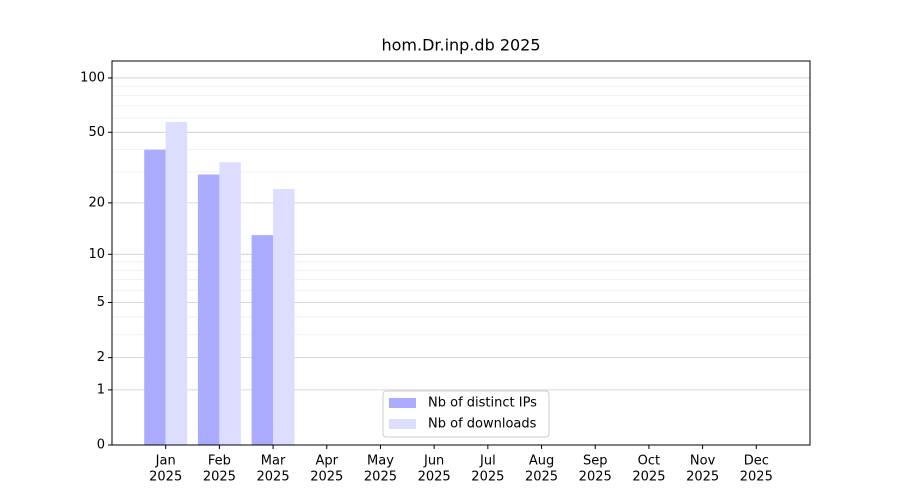 Image resolution: width=900 pixels, height=500 pixels. I want to click on legend-label: Nb of distinct IPs, so click(482, 403).